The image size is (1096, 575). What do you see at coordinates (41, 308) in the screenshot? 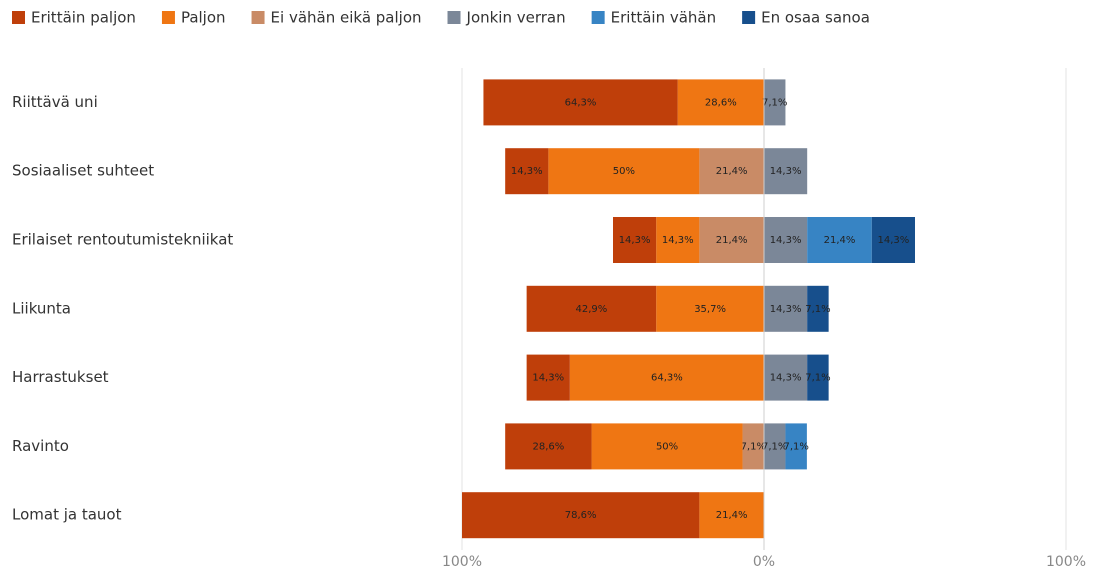
I see `category-label: Liikunta` at bounding box center [41, 308].